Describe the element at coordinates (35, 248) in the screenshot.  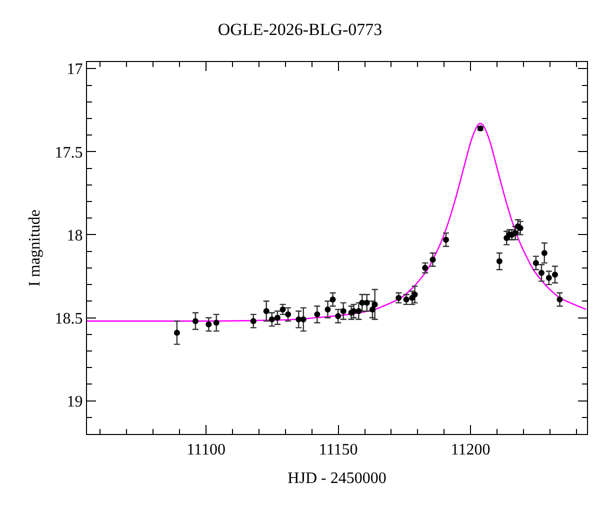
I see `y-axis-title: I magnitude` at that location.